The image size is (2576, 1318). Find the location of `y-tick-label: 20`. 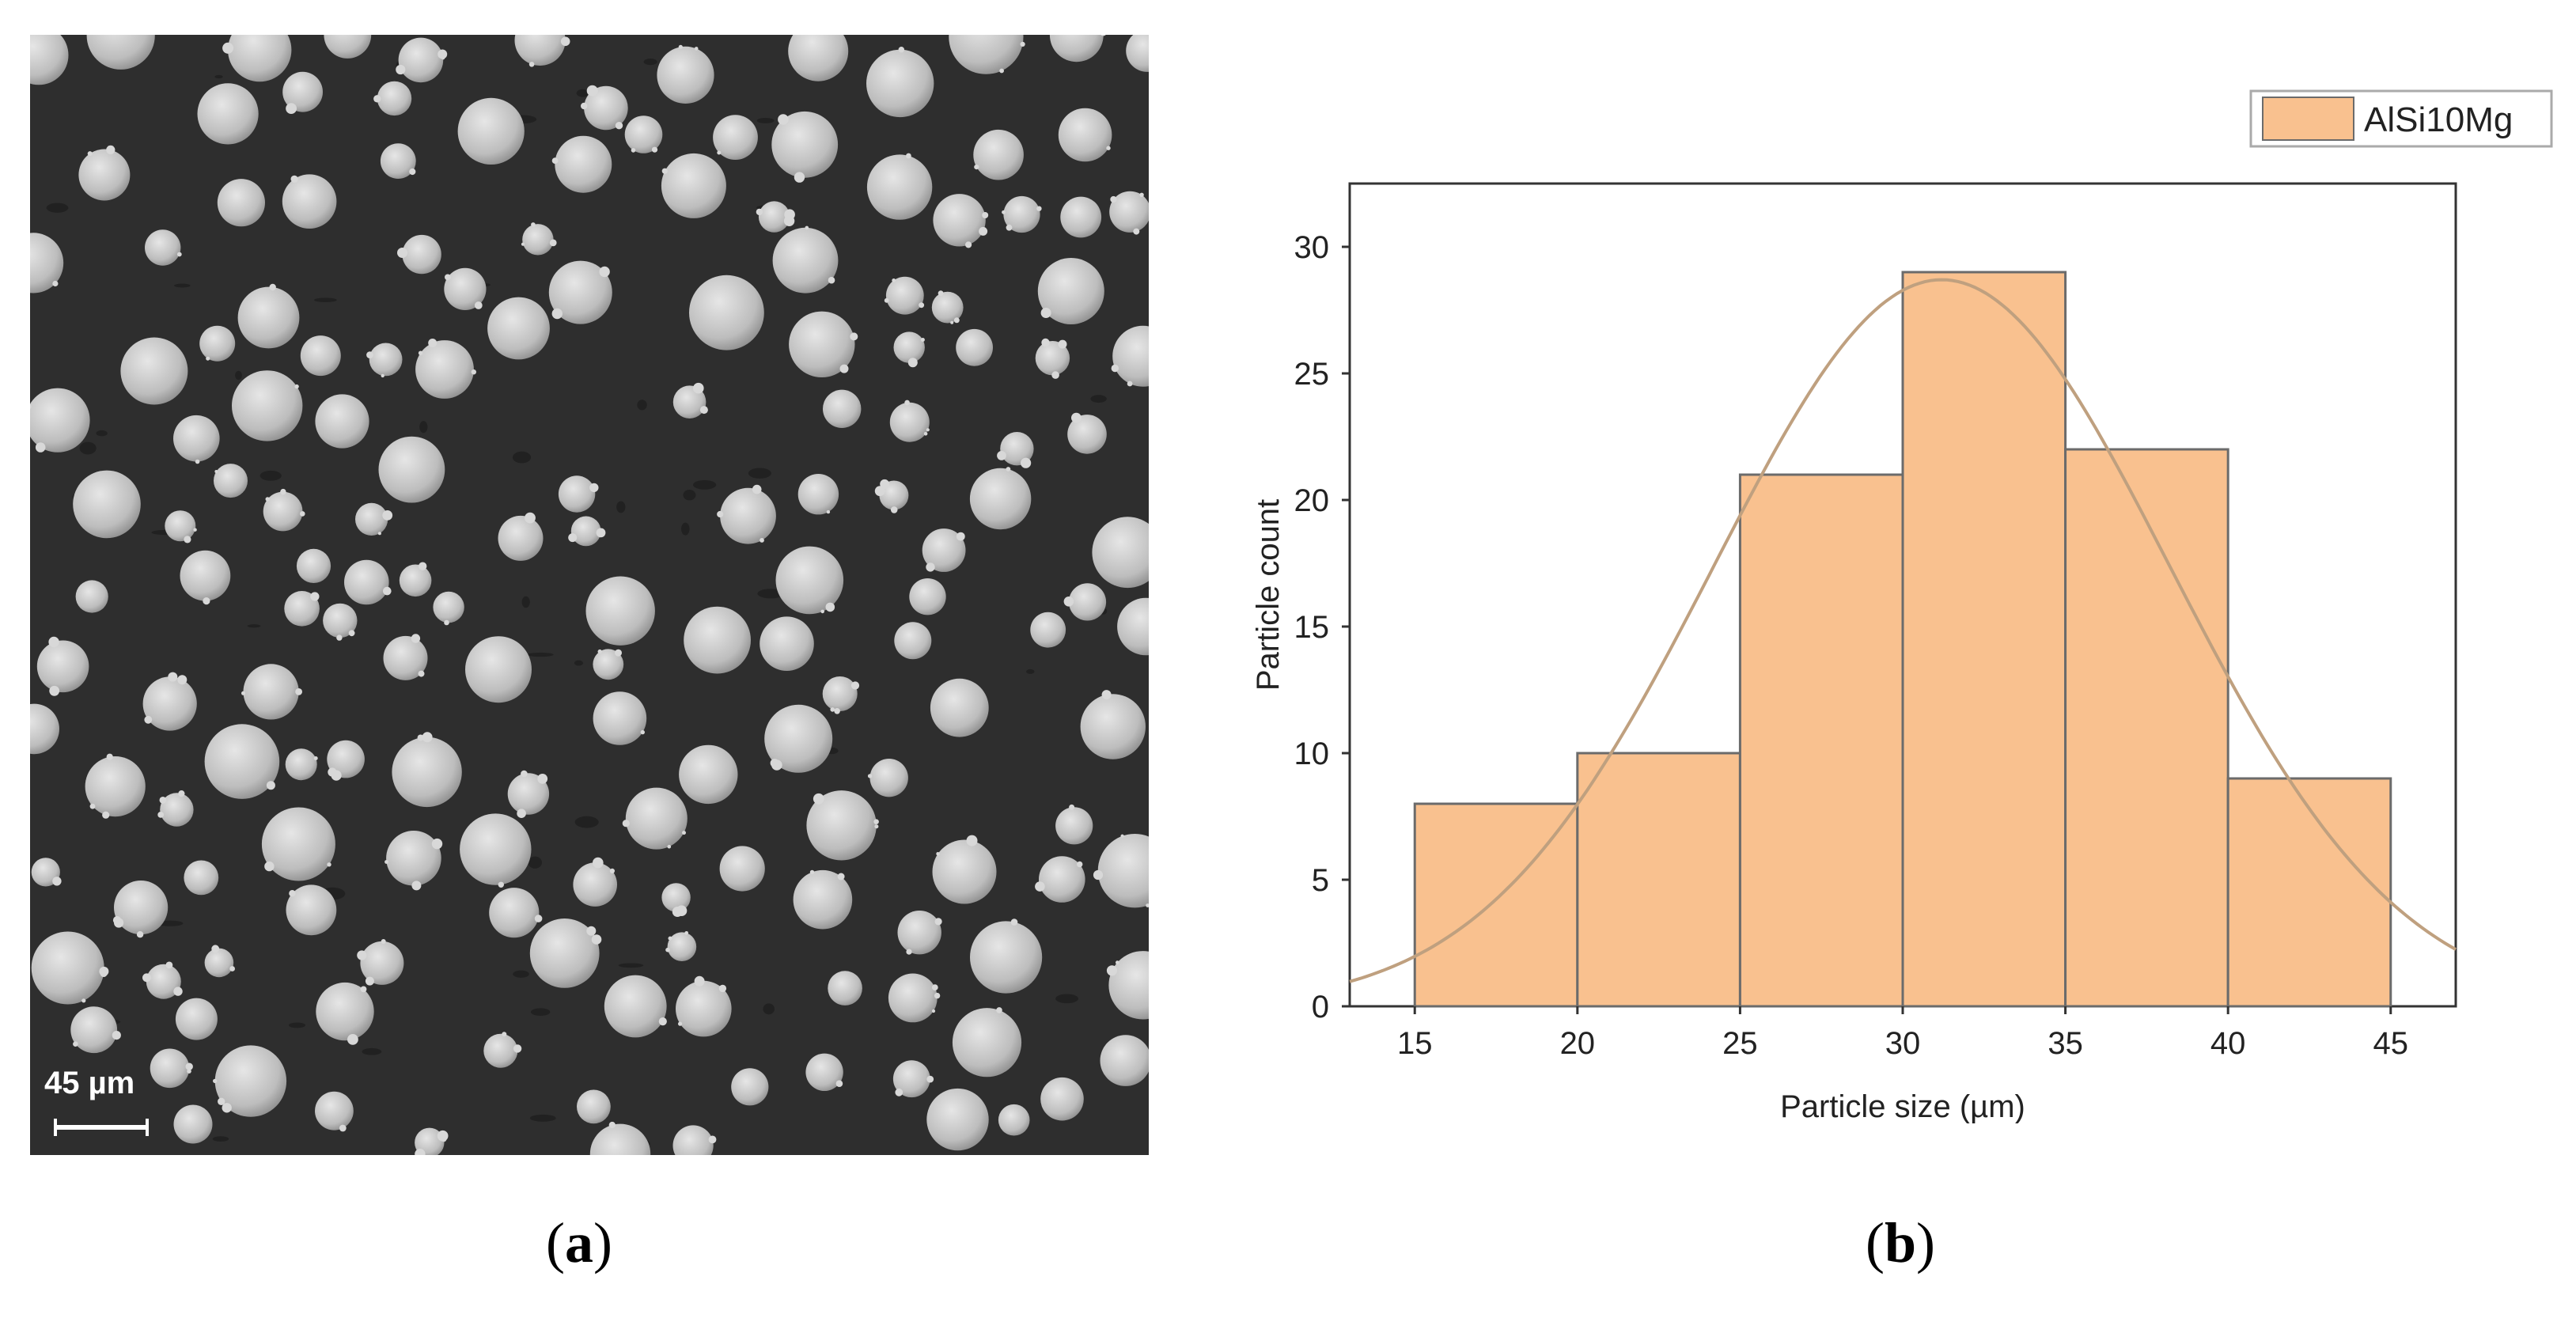

y-tick-label: 20 is located at coordinates (1312, 500).